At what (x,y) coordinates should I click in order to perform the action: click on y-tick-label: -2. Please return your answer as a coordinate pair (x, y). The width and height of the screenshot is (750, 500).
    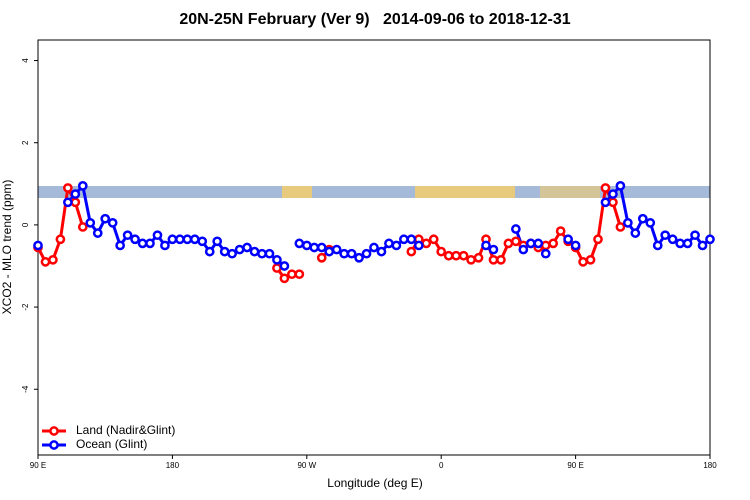
    Looking at the image, I should click on (25, 307).